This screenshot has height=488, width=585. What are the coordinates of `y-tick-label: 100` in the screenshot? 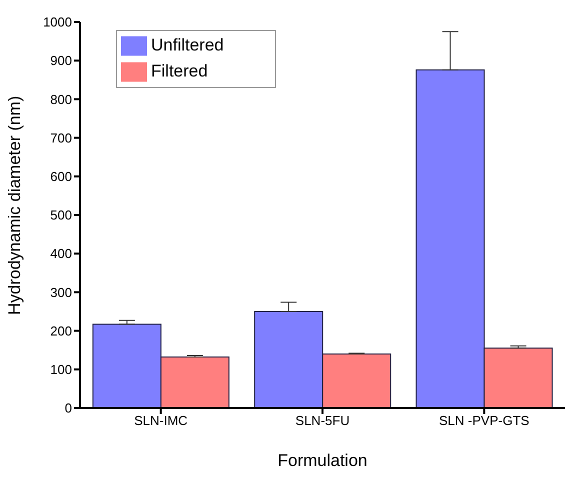 It's located at (61, 370).